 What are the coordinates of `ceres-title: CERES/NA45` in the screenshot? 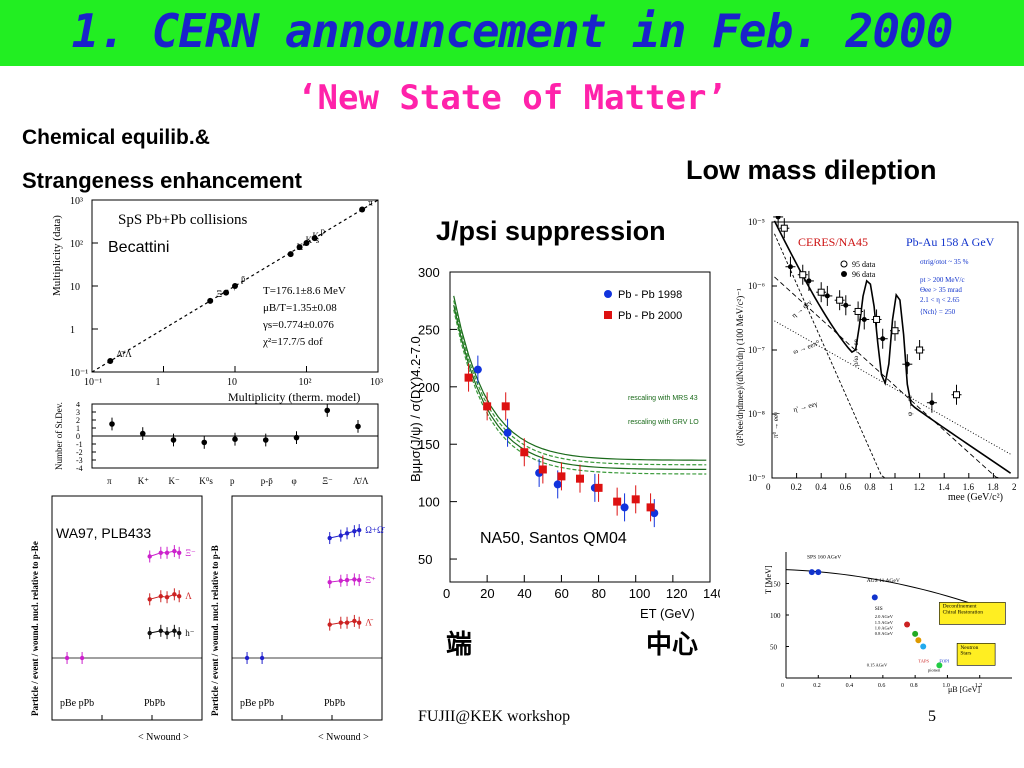 It's located at (833, 242).